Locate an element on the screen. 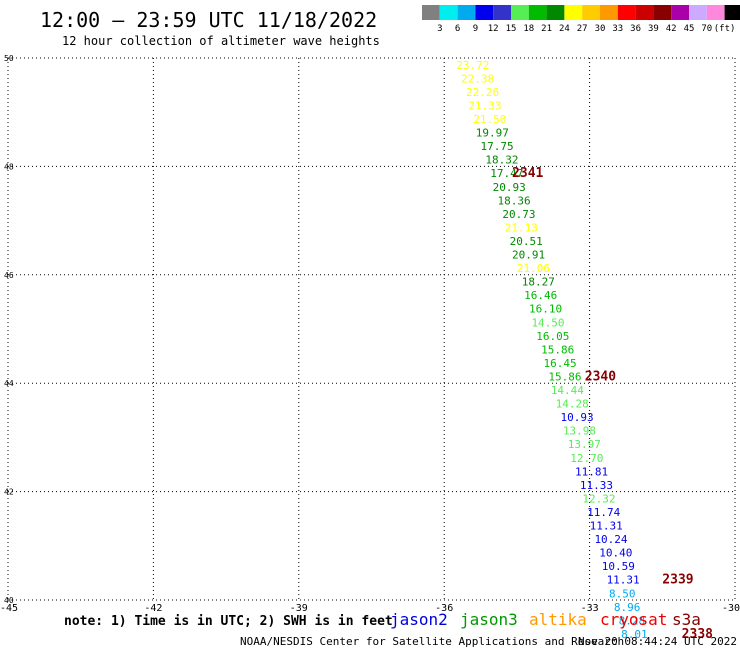  footer-timestamp: Nov 20 08:44:24 UTC 2022 is located at coordinates (657, 641).